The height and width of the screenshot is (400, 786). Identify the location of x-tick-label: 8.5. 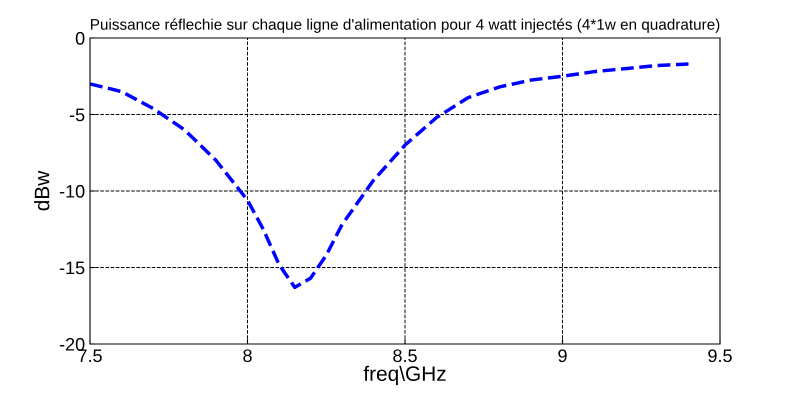
(405, 355).